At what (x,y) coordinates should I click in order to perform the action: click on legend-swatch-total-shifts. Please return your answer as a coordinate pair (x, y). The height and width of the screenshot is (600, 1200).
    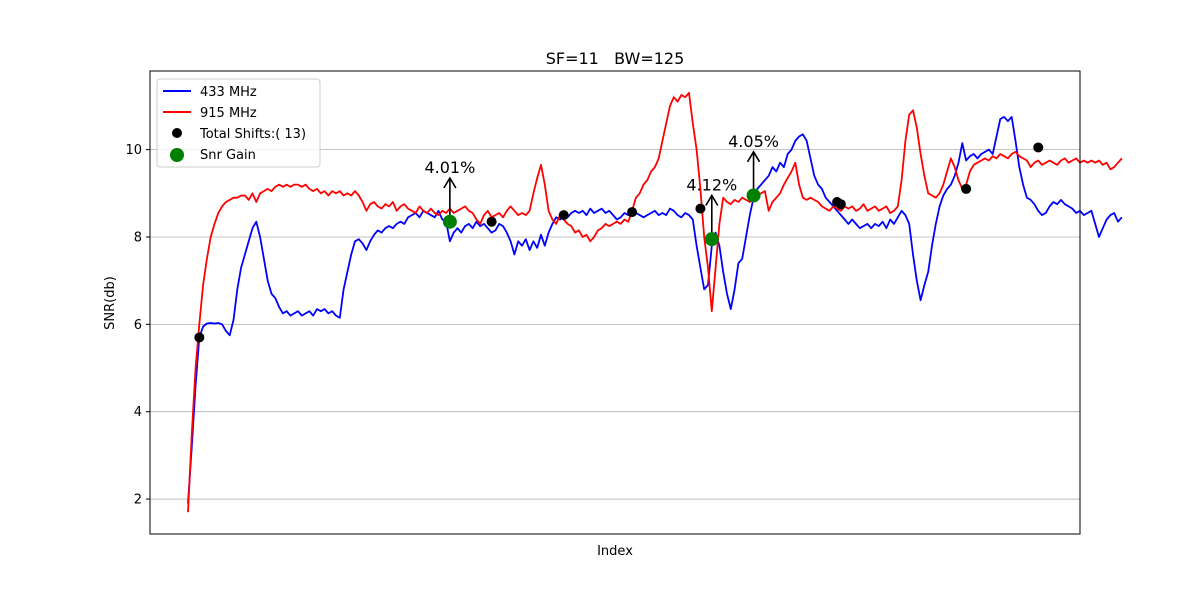
    Looking at the image, I should click on (177, 133).